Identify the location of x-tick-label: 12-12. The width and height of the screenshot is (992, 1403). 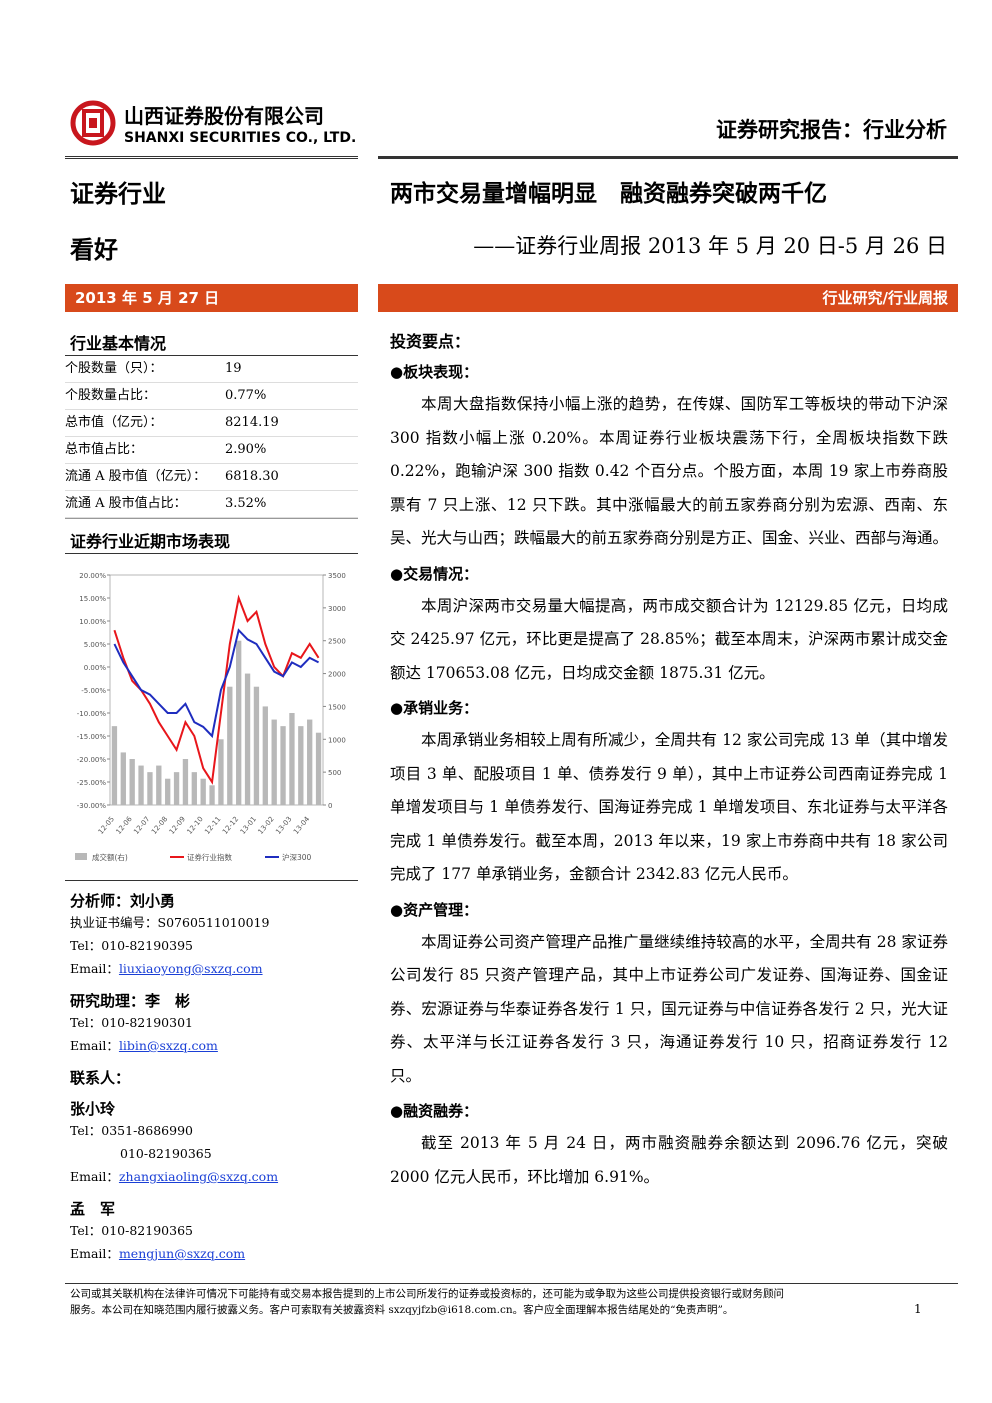
(230, 825).